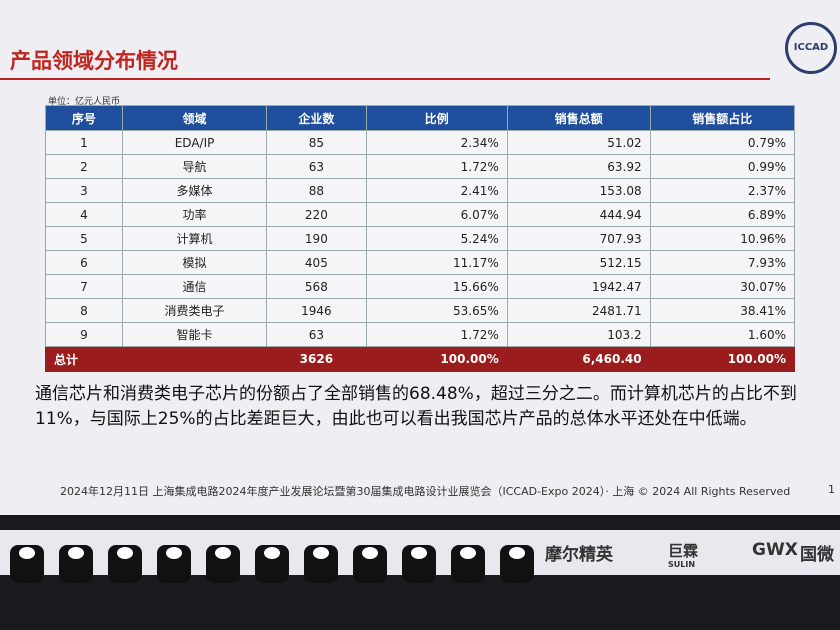 This screenshot has width=840, height=630. I want to click on cell: 190, so click(316, 238).